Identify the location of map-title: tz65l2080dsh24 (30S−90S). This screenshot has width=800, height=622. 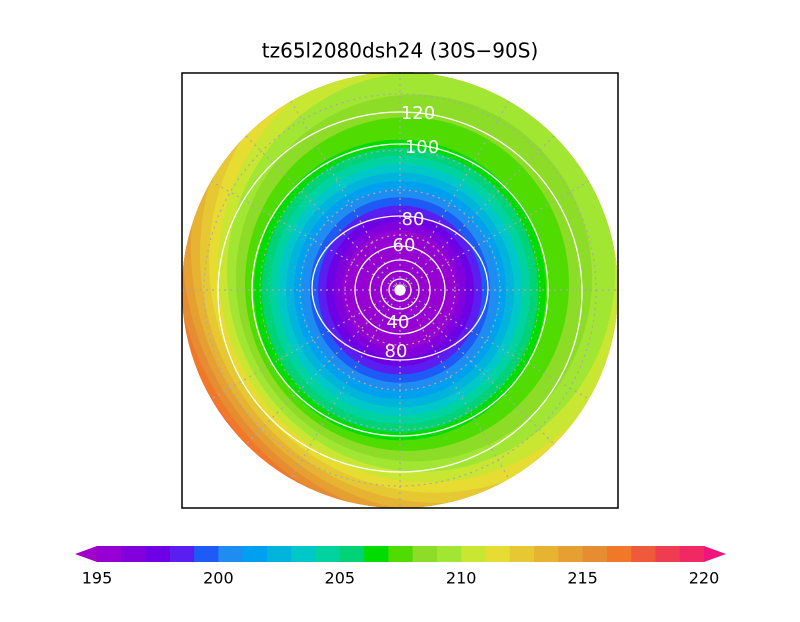
(400, 51).